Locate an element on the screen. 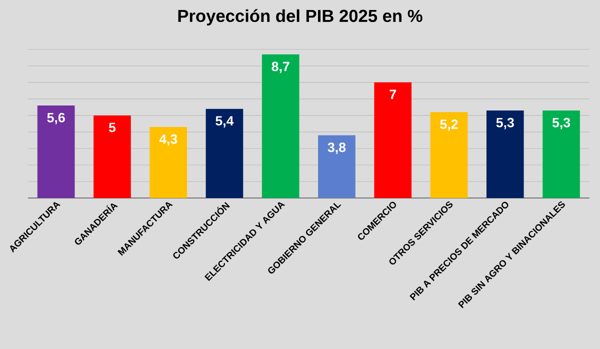  chart-title: Proyección del PIB 2025 en % is located at coordinates (300, 17).